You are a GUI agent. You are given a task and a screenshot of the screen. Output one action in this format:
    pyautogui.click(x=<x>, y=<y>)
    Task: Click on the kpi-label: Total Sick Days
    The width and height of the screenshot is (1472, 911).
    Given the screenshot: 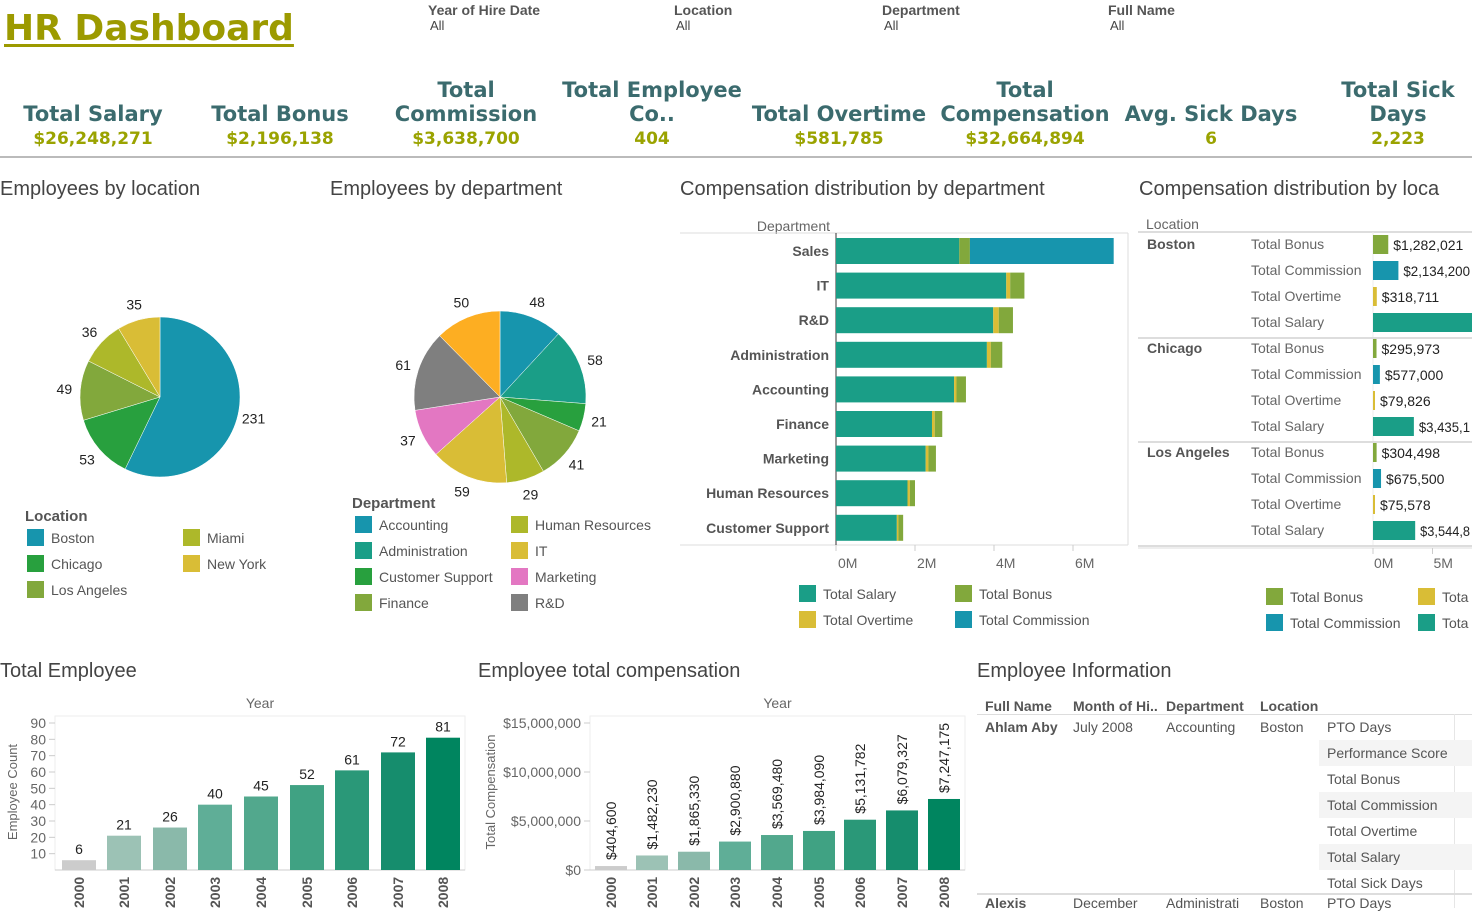 What is the action you would take?
    pyautogui.click(x=1398, y=102)
    